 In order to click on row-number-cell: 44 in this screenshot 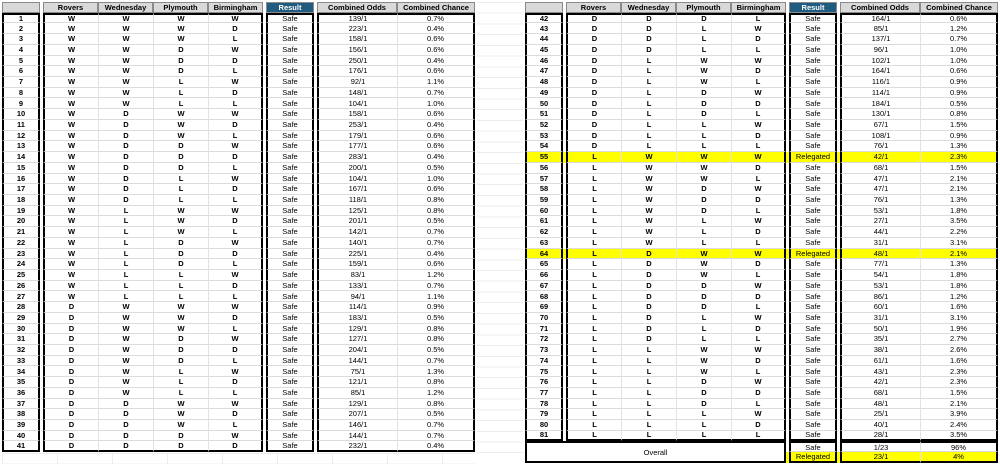, I will do `click(544, 39)`.